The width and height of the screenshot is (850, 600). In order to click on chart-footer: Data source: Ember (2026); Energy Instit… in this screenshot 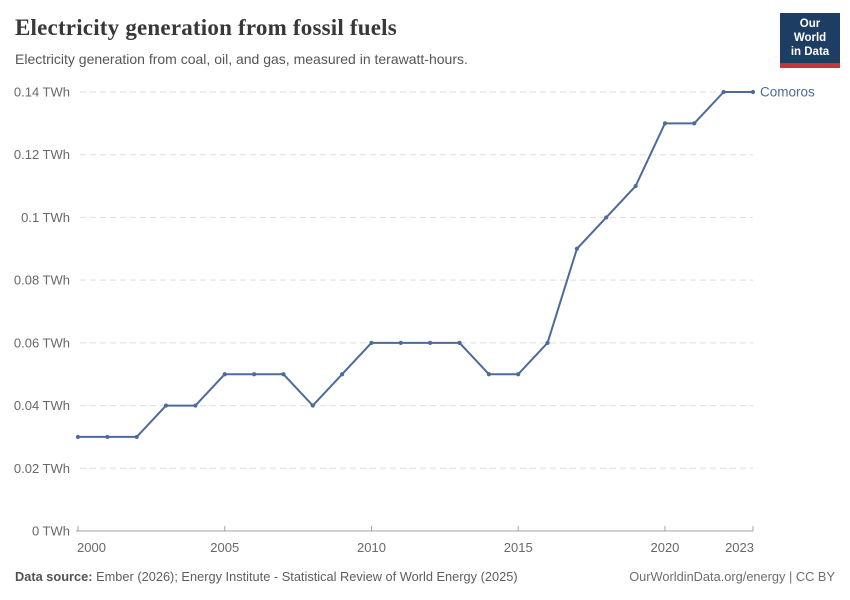, I will do `click(425, 577)`.